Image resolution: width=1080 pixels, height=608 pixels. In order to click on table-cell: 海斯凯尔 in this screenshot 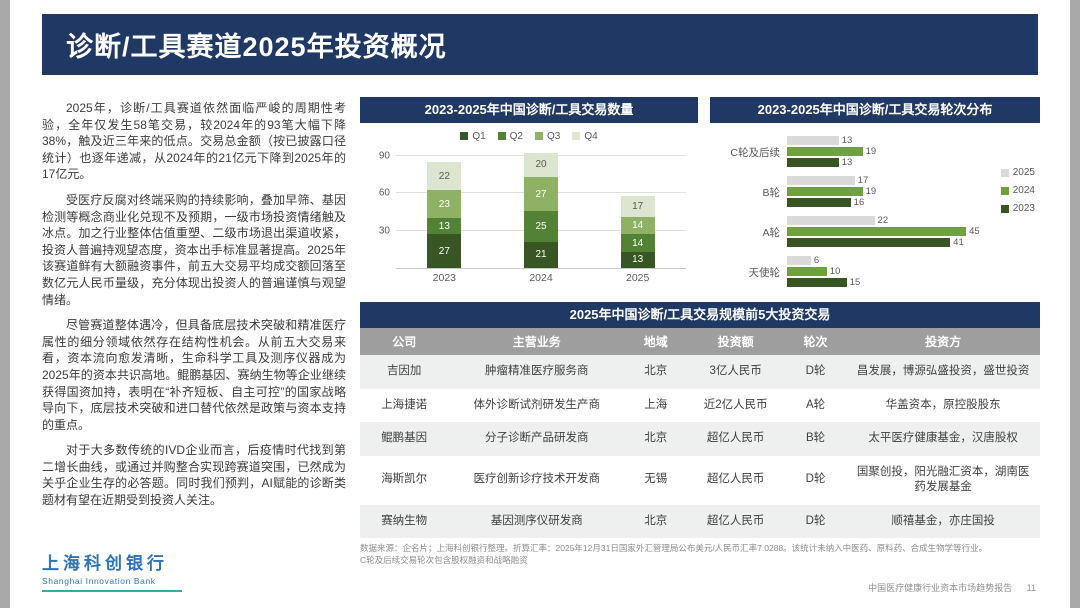, I will do `click(404, 479)`.